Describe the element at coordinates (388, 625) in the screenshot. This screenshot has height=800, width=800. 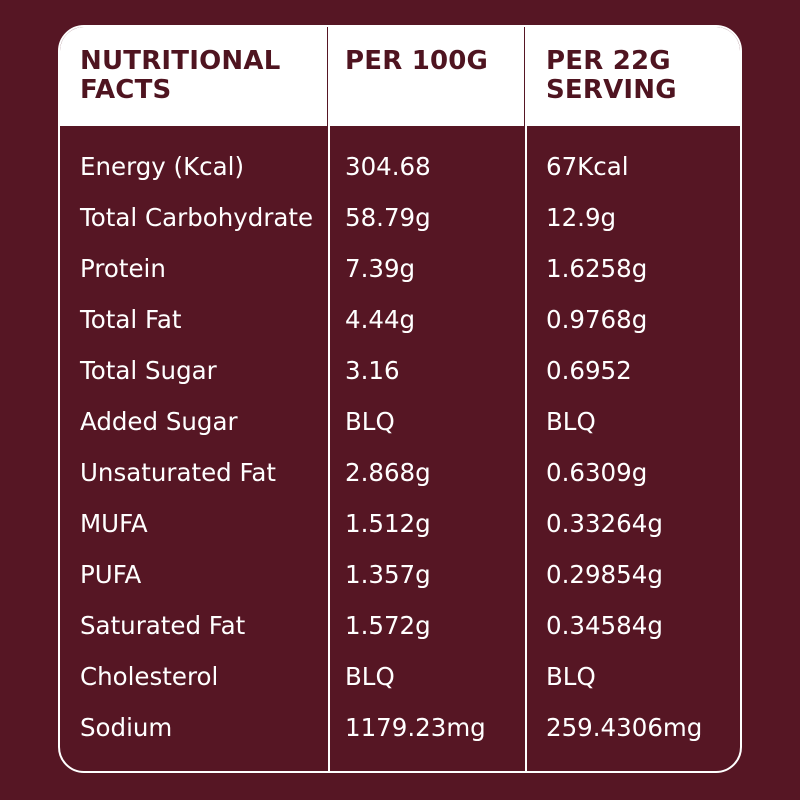
I see `value-per-100g: 1.572g` at that location.